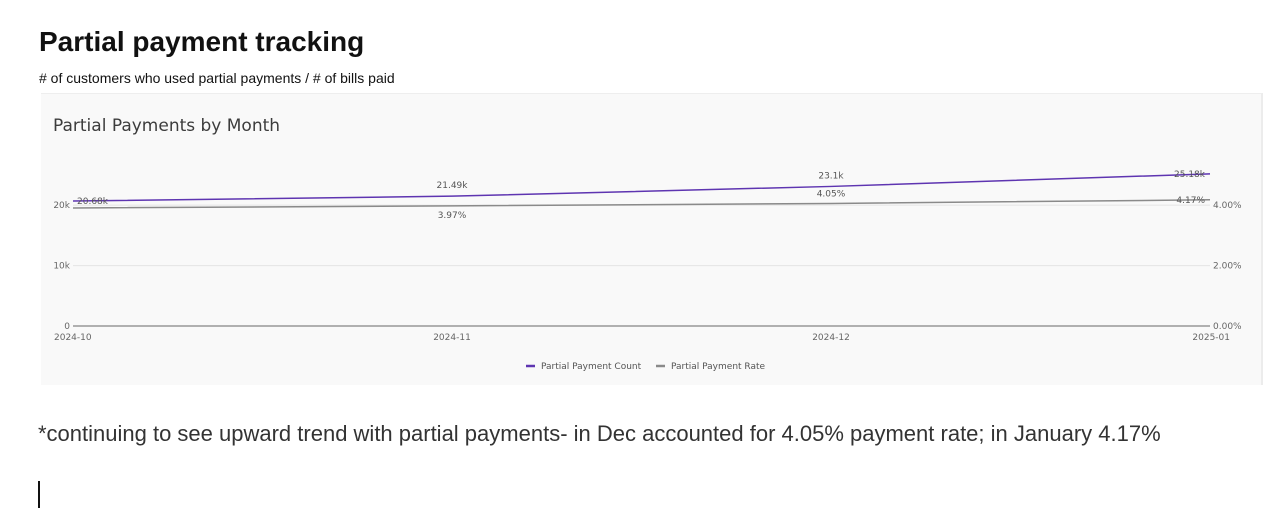  Describe the element at coordinates (452, 338) in the screenshot. I see `x-tick-label: 2024-11` at that location.